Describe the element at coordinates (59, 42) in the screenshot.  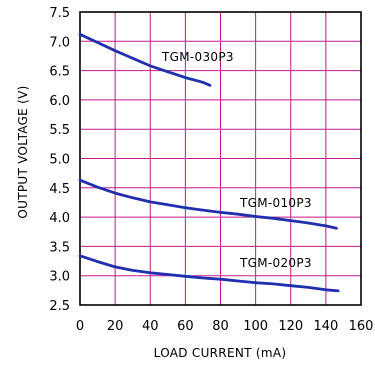
I see `y-tick-label: 7.0` at that location.